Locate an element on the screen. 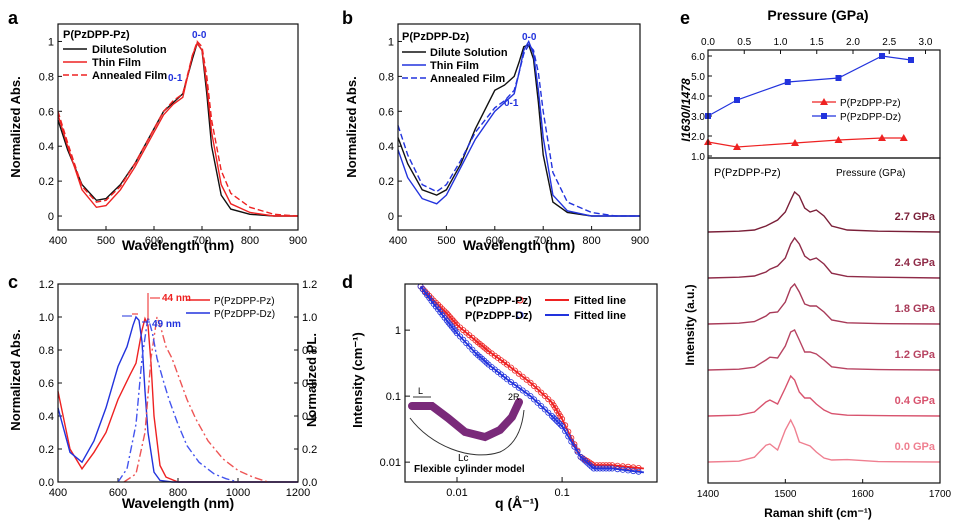  a-xtick-label: 400 is located at coordinates (58, 241).